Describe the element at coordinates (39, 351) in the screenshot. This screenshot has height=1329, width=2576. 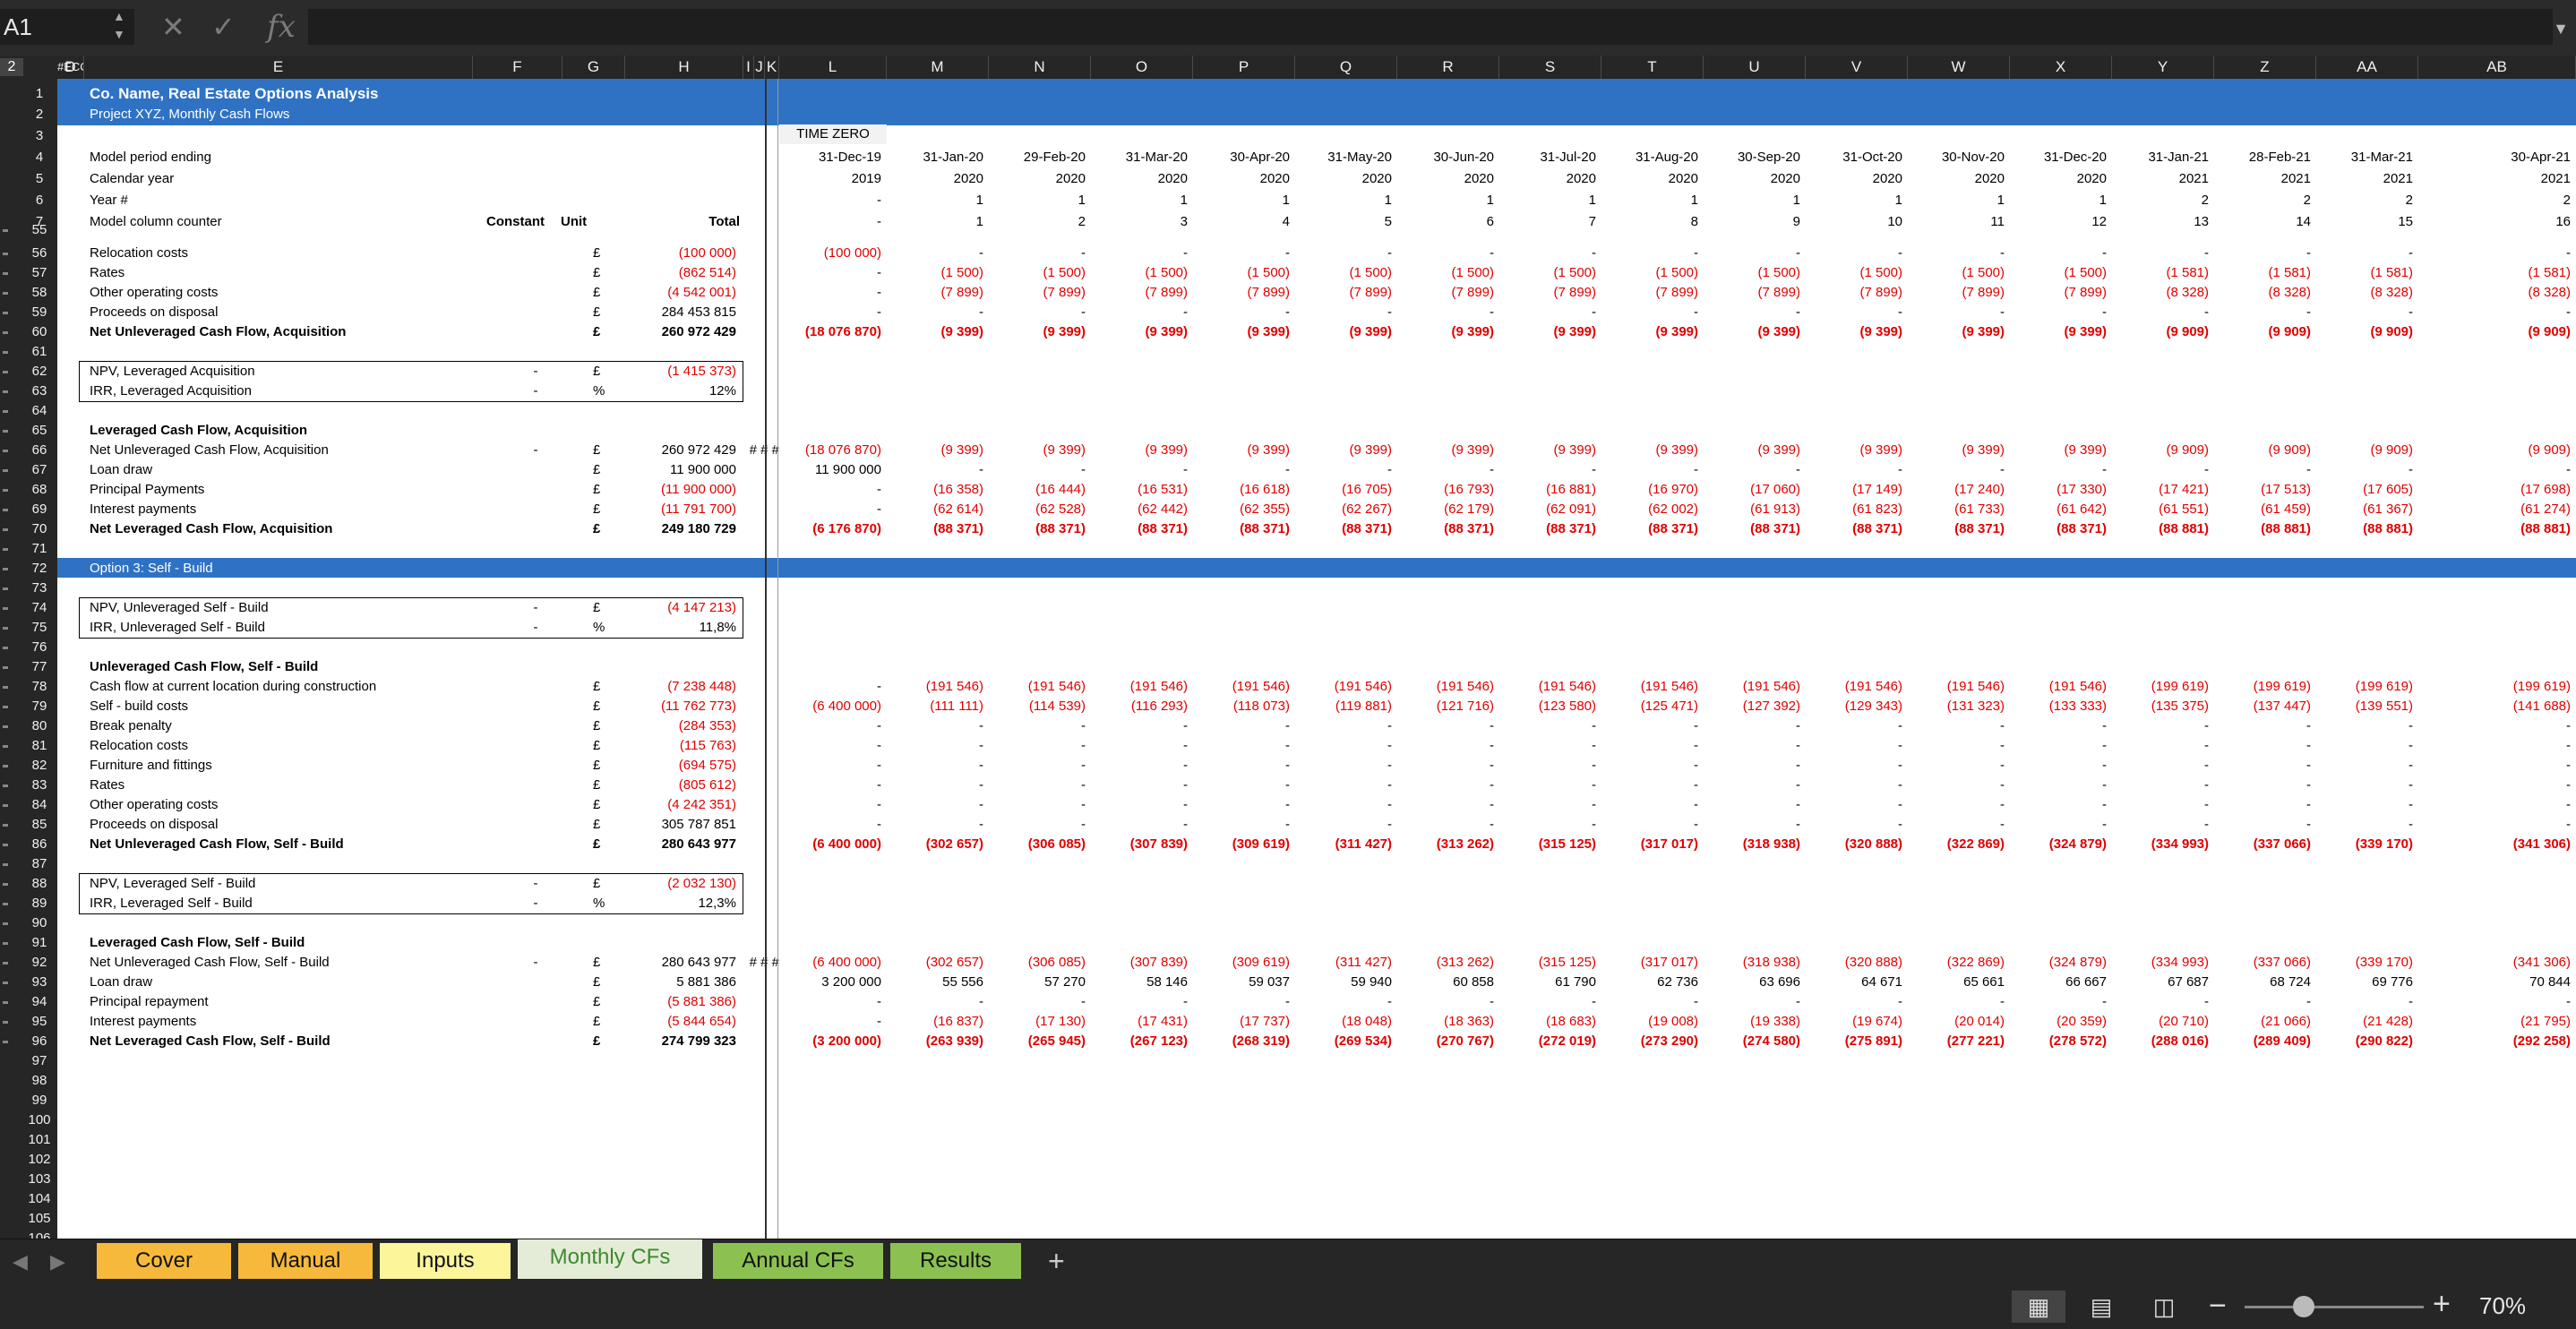
I see `row-header-61: 61` at that location.